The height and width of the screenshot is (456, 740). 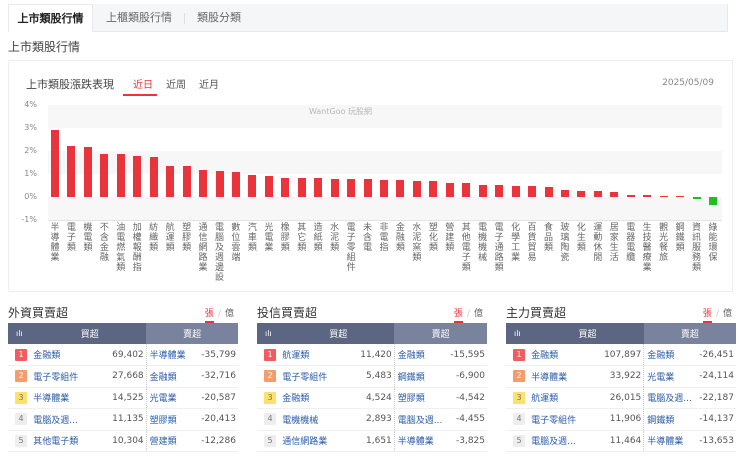 I want to click on tab-listed-sectors: 上市類股行情, so click(x=51, y=18).